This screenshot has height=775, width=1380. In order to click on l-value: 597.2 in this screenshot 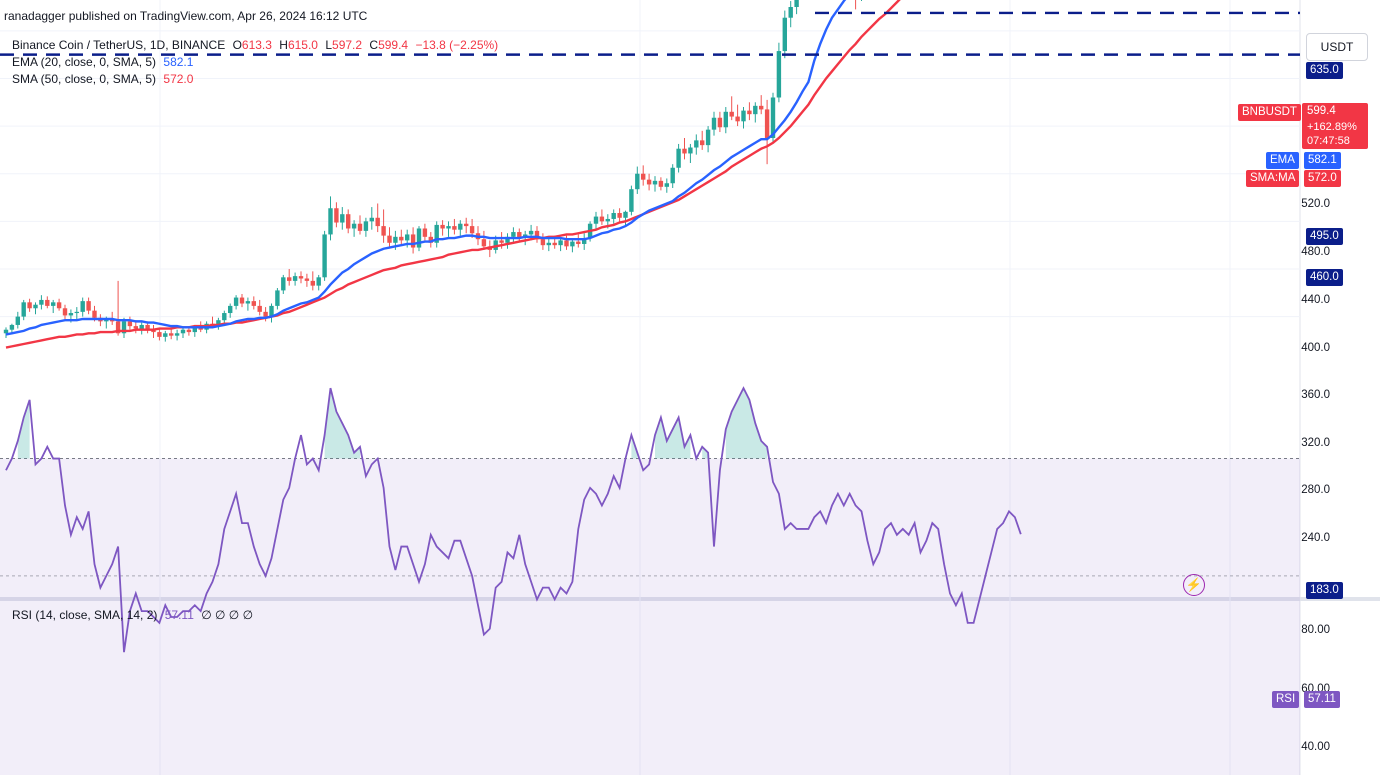, I will do `click(347, 45)`.